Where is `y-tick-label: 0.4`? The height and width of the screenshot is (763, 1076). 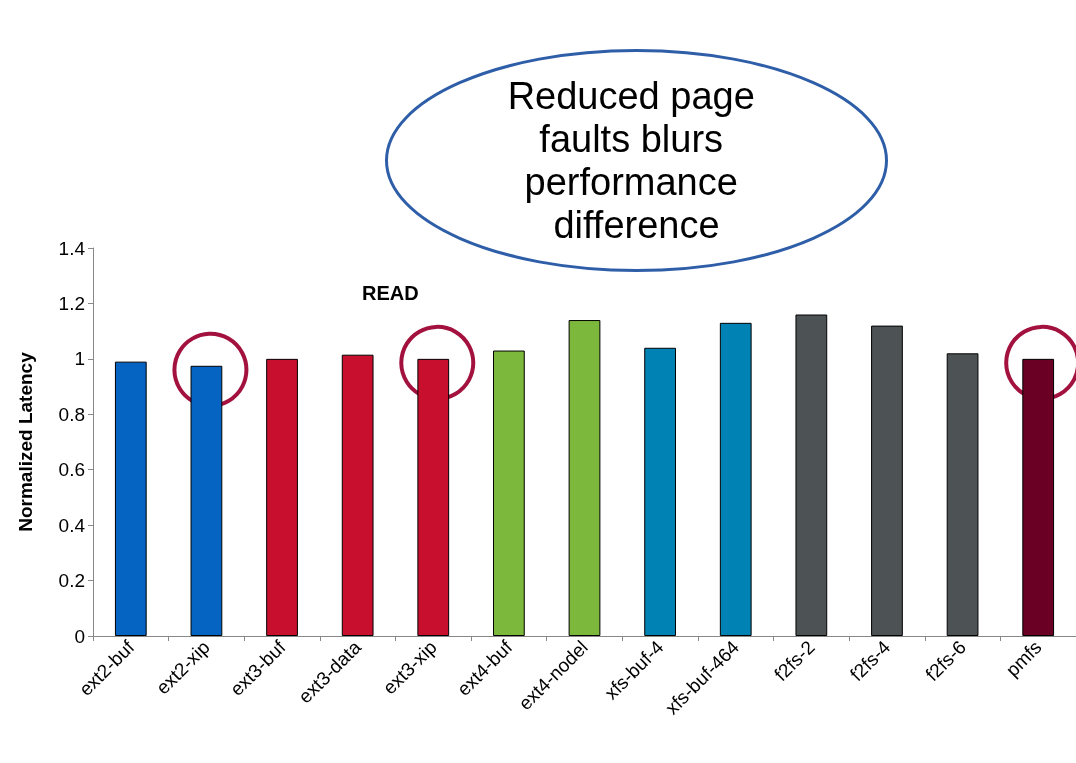
y-tick-label: 0.4 is located at coordinates (72, 525).